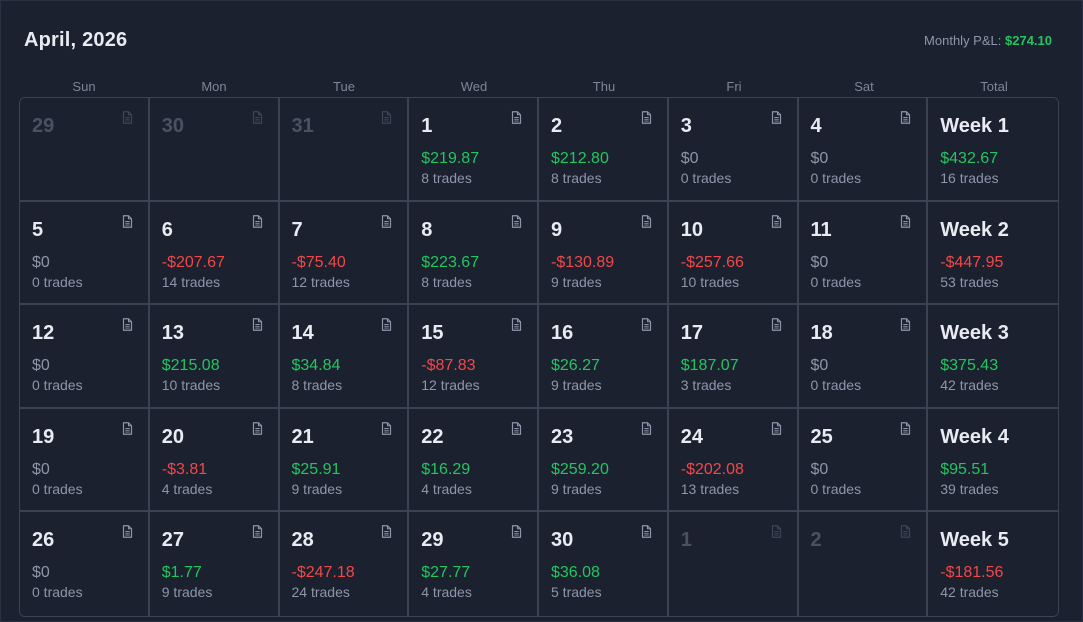 The width and height of the screenshot is (1083, 622). Describe the element at coordinates (85, 253) in the screenshot. I see `day-cell: 5 $0 0 trades` at that location.